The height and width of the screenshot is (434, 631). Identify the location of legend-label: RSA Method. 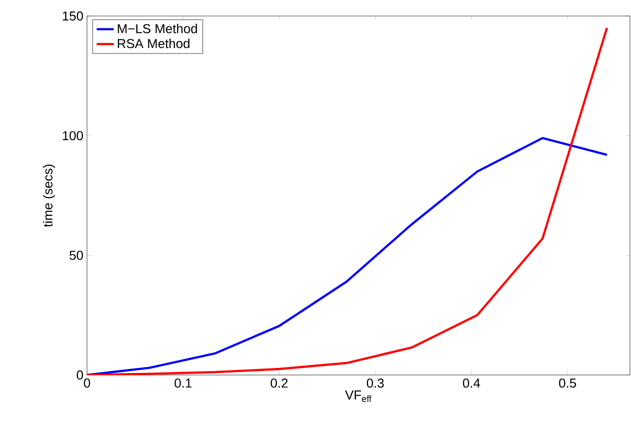
(154, 43).